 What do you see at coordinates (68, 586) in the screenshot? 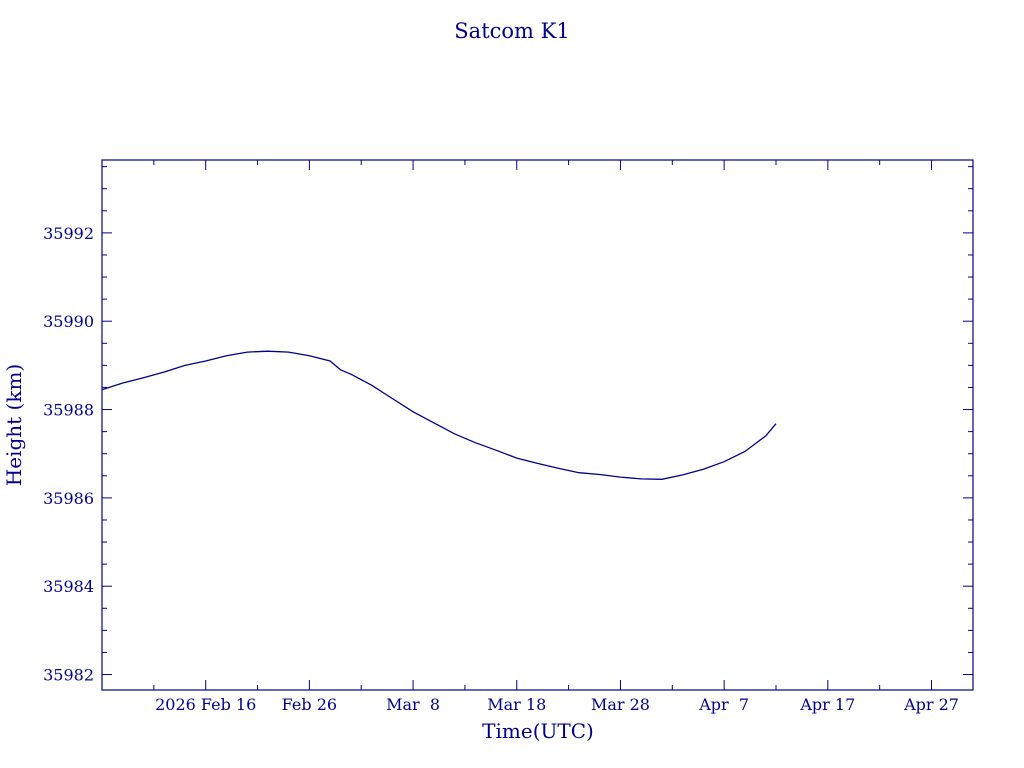
I see `y-tick-label: 35984` at bounding box center [68, 586].